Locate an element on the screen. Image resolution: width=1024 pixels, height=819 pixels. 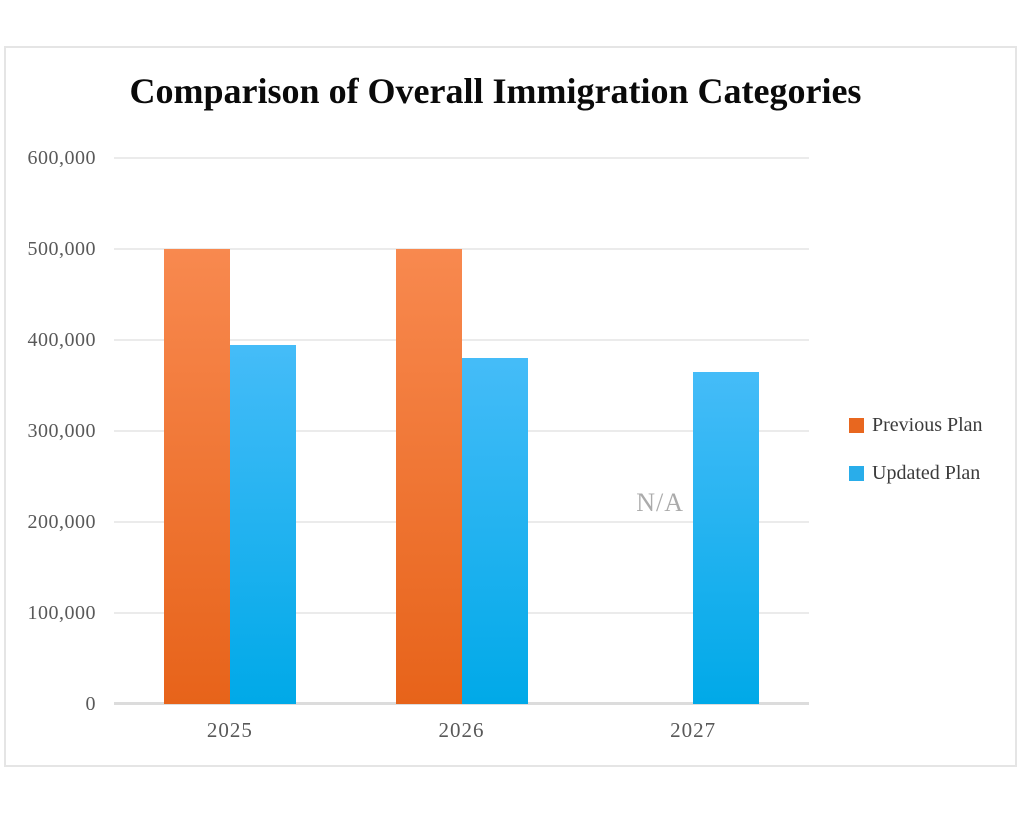
y-tick-label: 400,000 is located at coordinates (61, 340).